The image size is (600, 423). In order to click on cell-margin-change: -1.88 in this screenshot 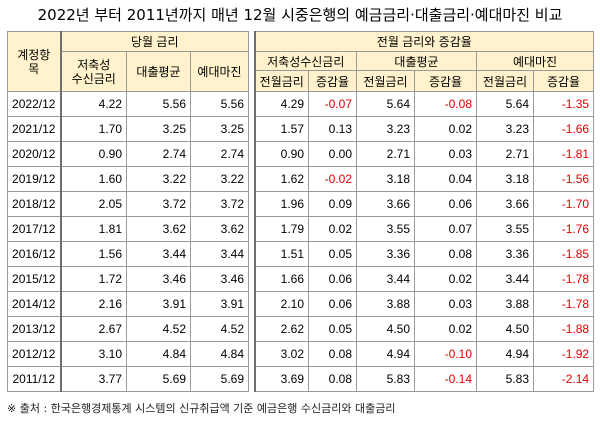, I will do `click(563, 329)`.